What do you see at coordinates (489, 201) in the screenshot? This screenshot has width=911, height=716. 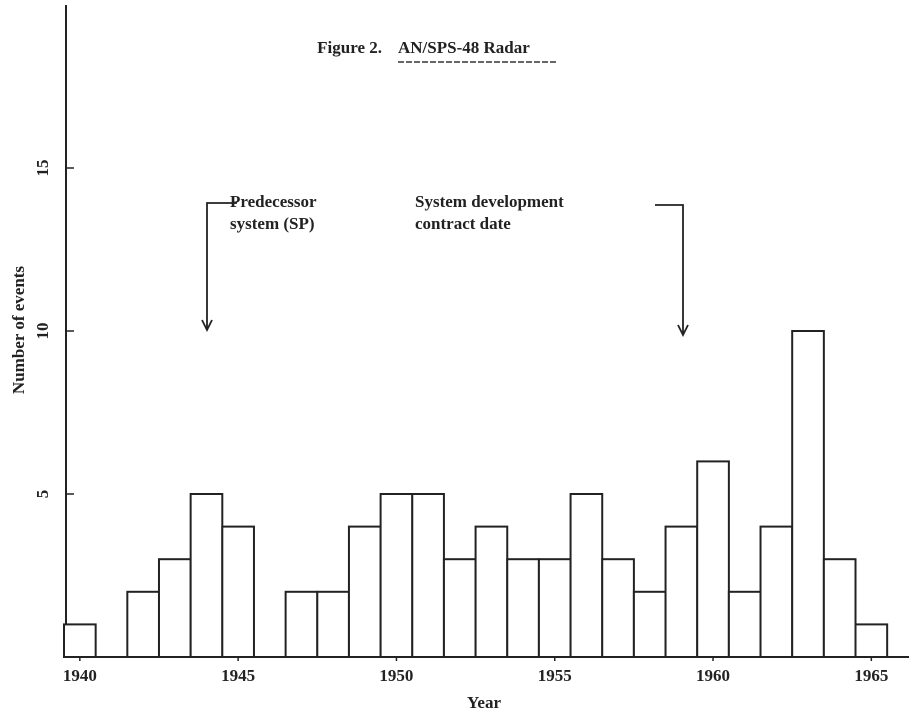 I see `annotation: System development` at bounding box center [489, 201].